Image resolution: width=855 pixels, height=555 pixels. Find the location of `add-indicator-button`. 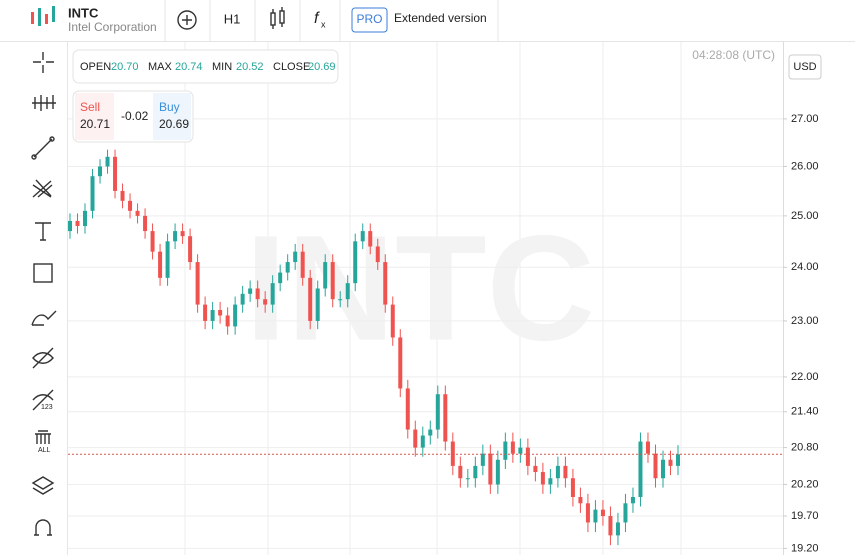

add-indicator-button is located at coordinates (187, 20).